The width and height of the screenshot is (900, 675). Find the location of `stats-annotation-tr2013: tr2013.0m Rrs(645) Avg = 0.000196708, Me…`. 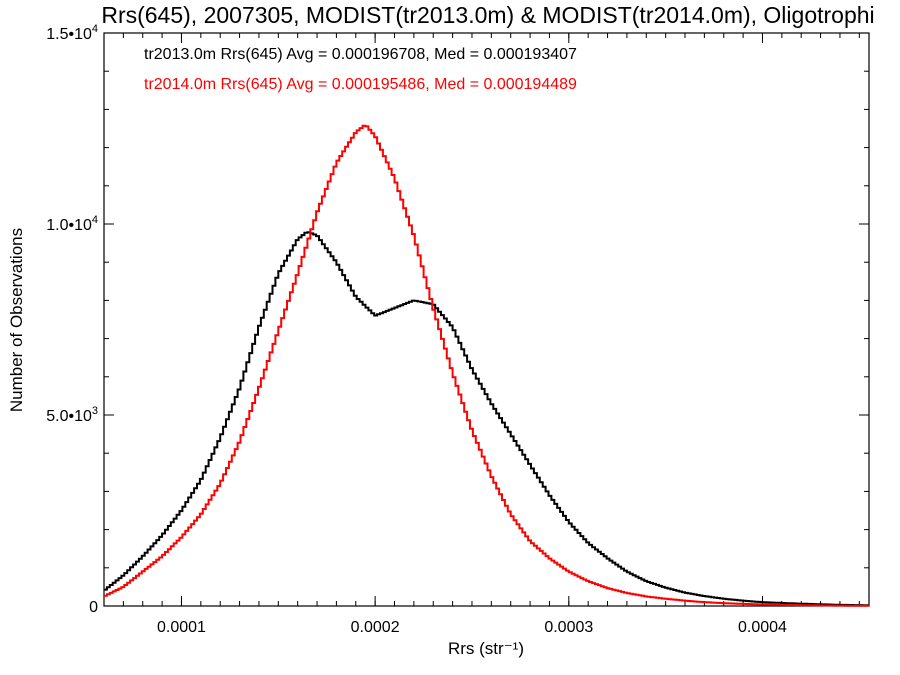

stats-annotation-tr2013: tr2013.0m Rrs(645) Avg = 0.000196708, Me… is located at coordinates (360, 54).